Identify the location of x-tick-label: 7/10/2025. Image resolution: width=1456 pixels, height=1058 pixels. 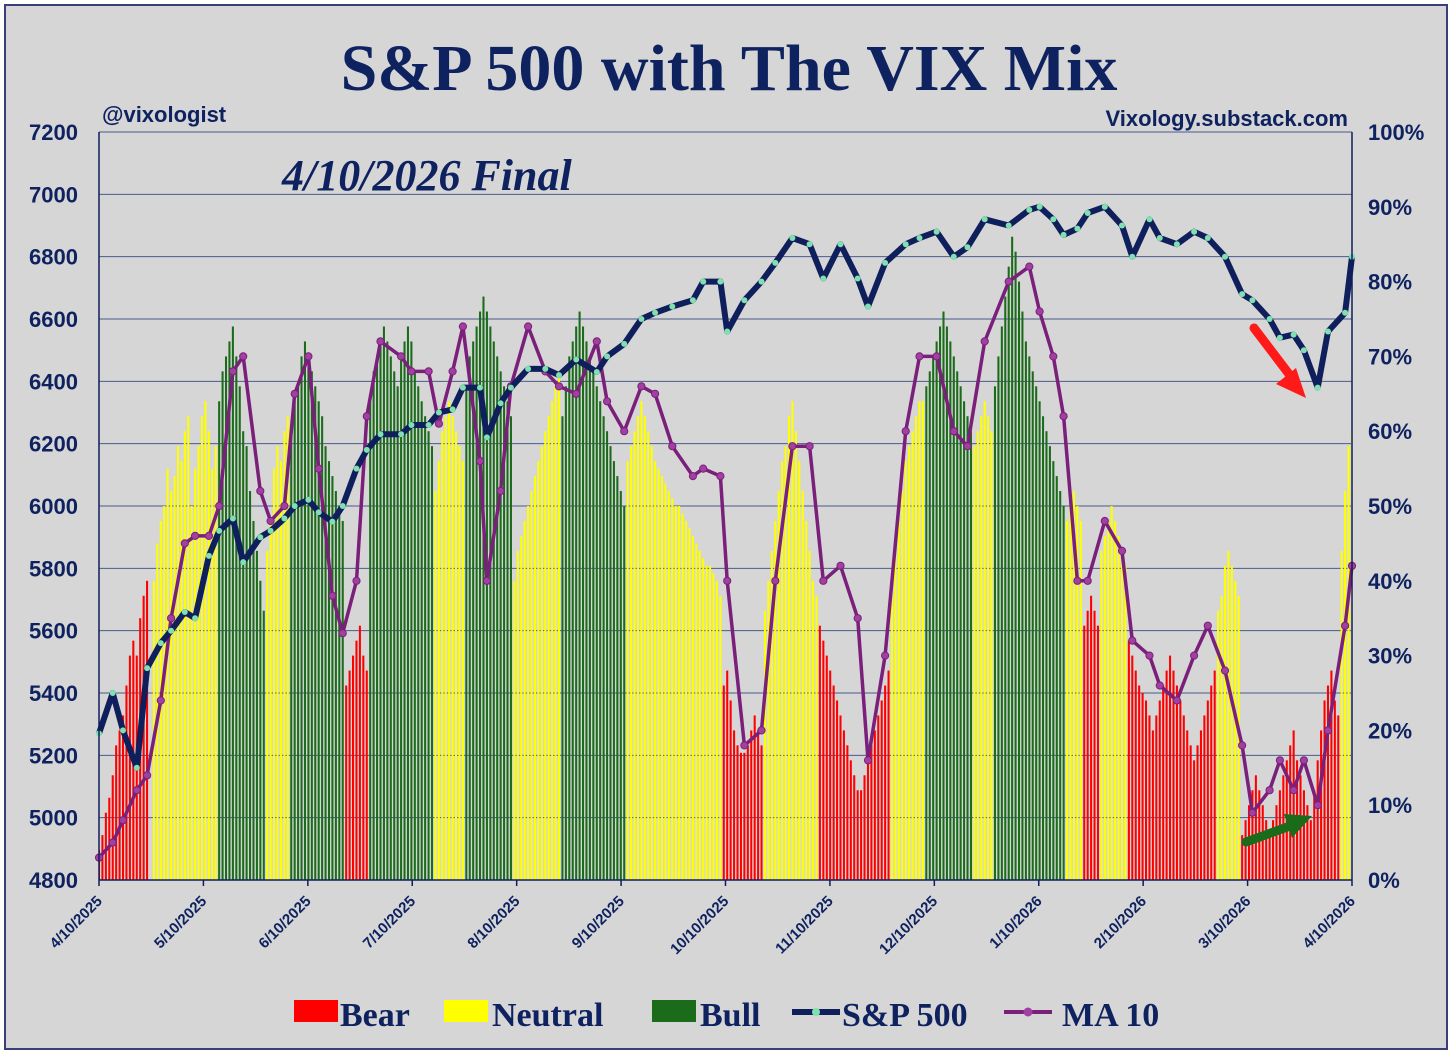
(389, 922).